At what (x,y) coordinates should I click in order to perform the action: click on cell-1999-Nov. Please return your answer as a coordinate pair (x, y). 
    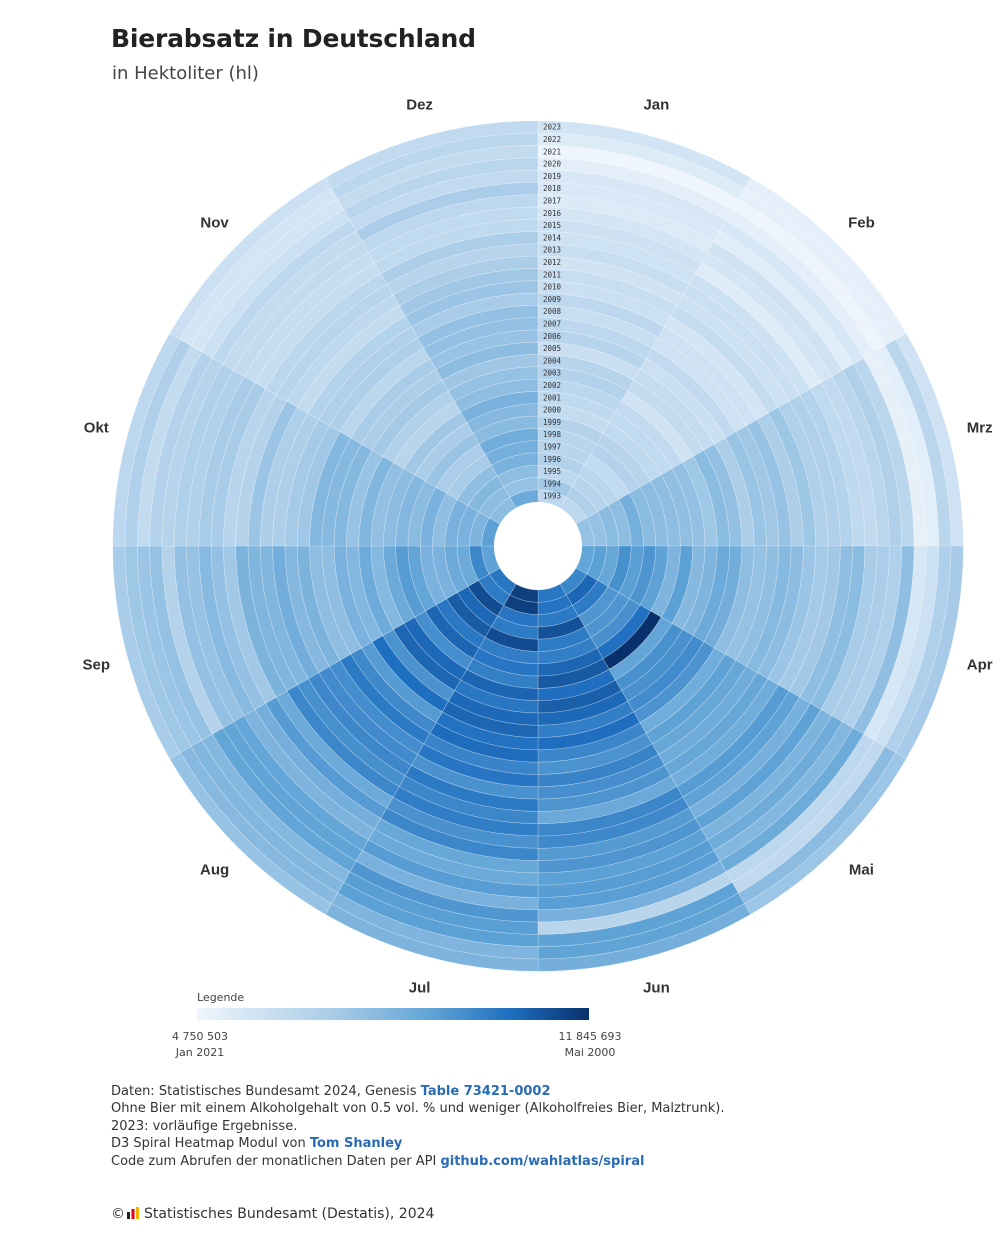
    Looking at the image, I should click on (452, 460).